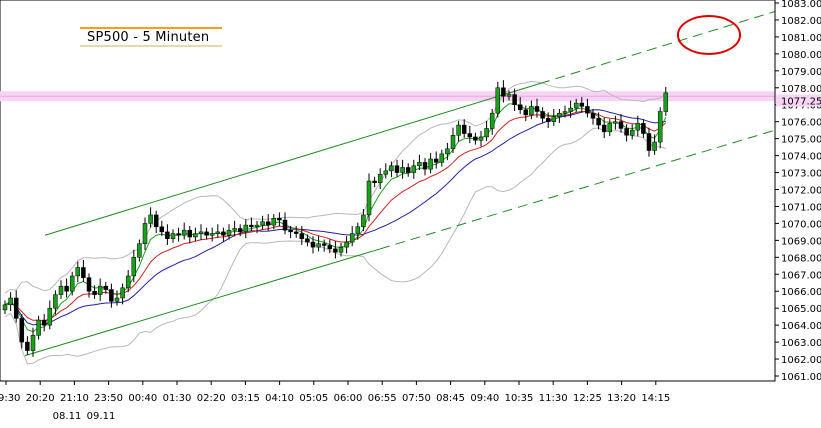 This screenshot has height=428, width=821. Describe the element at coordinates (313, 398) in the screenshot. I see `x-tick-label: 05:05` at that location.